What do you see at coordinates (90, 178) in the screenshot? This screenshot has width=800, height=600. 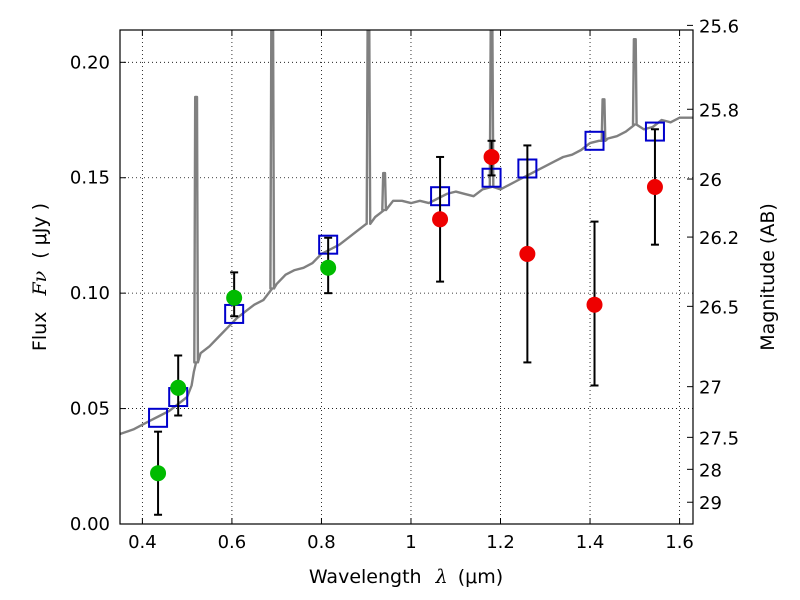 I see `y-tick-label: 0.15` at bounding box center [90, 178].